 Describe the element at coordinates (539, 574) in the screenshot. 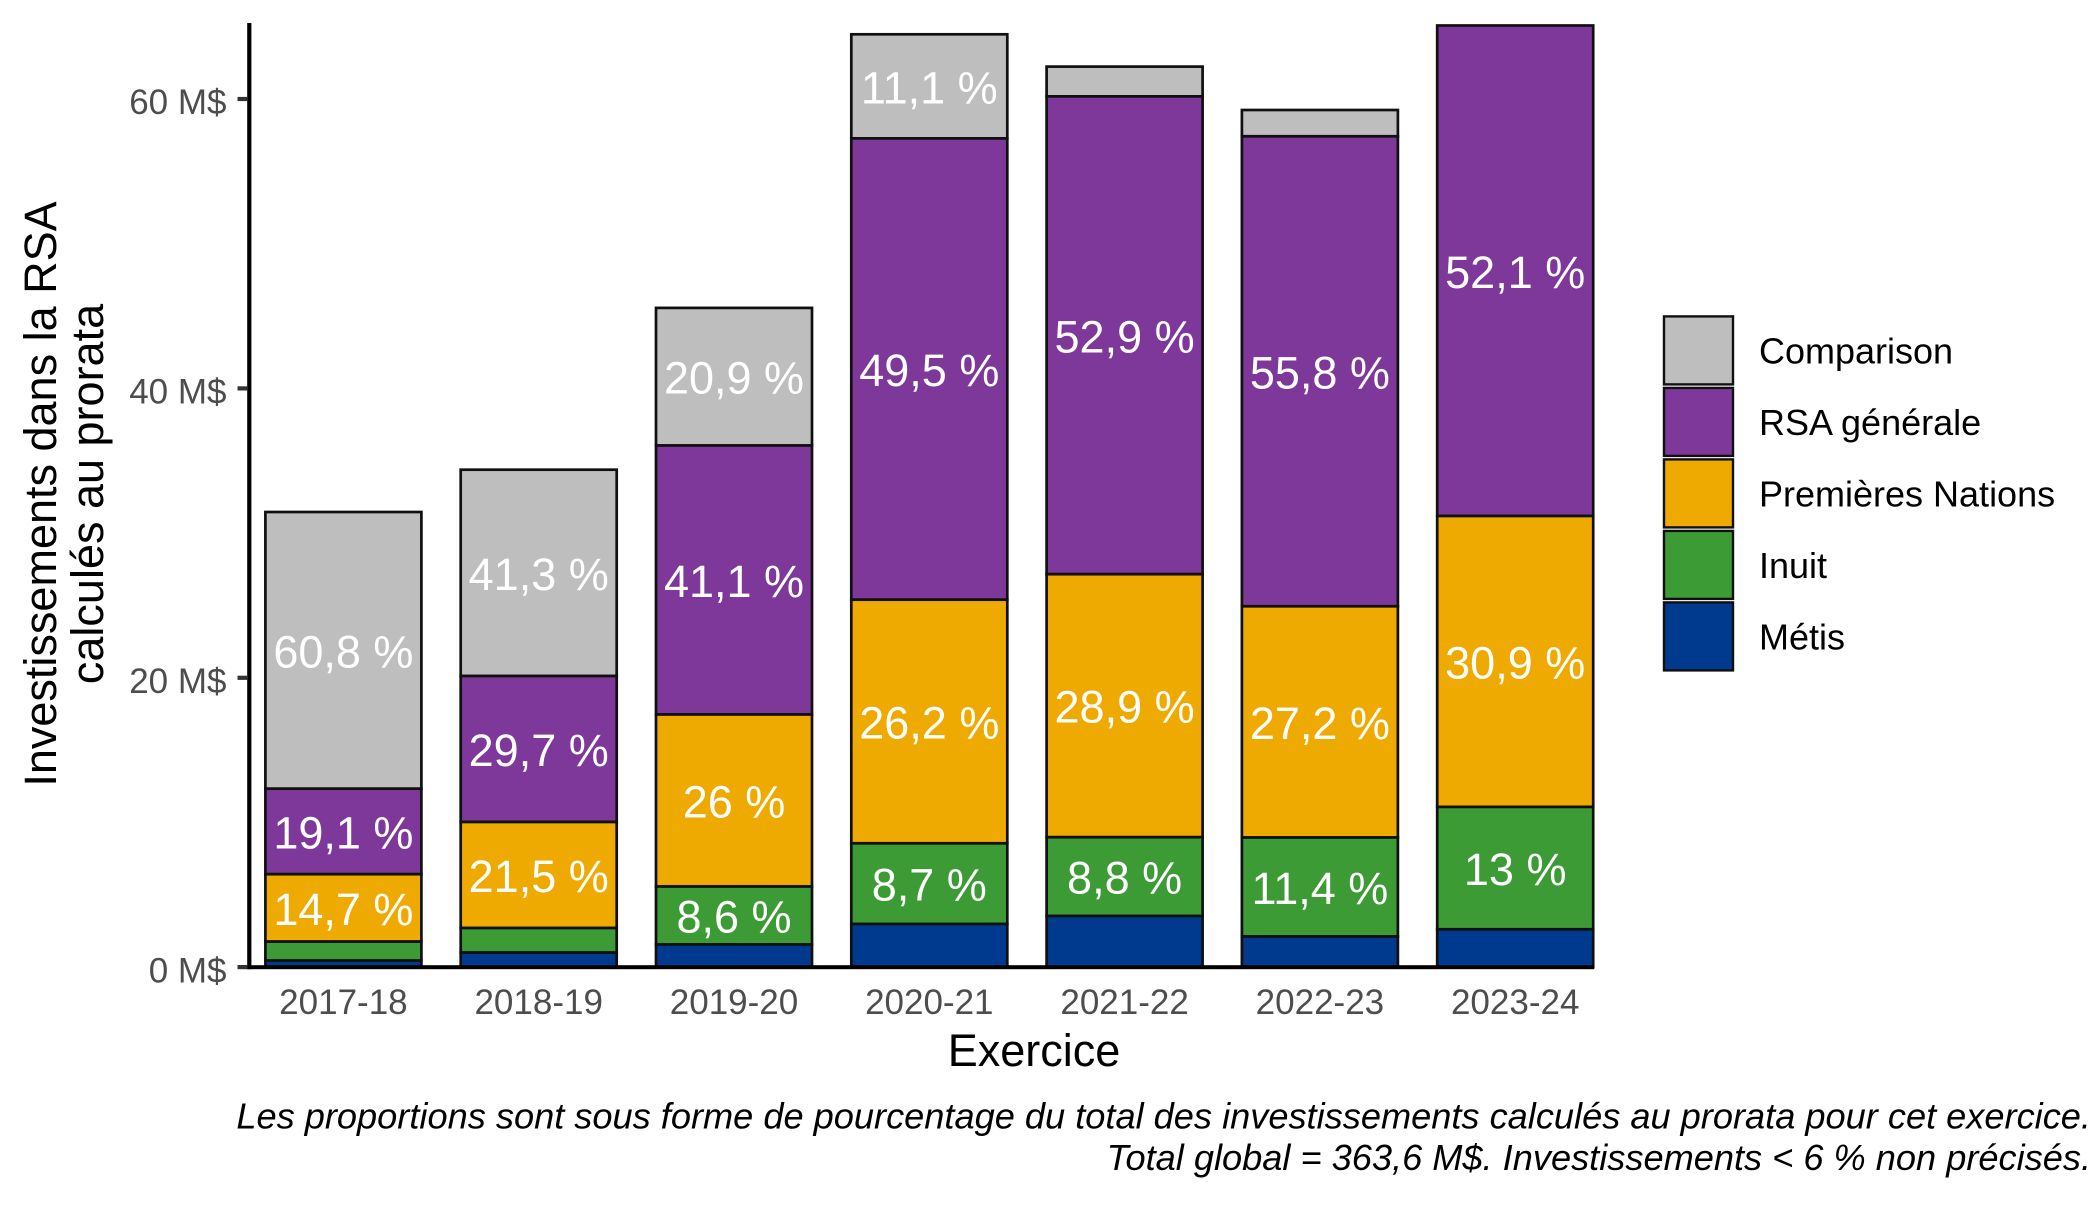

I see `svg-text: 41,3 %` at that location.